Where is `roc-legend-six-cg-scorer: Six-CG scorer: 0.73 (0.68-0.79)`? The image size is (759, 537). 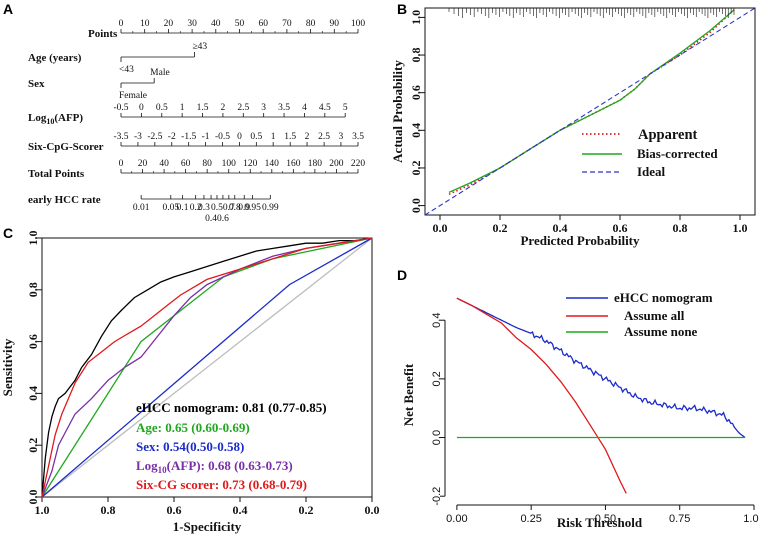 roc-legend-six-cg-scorer: Six-CG scorer: 0.73 (0.68-0.79) is located at coordinates (221, 484).